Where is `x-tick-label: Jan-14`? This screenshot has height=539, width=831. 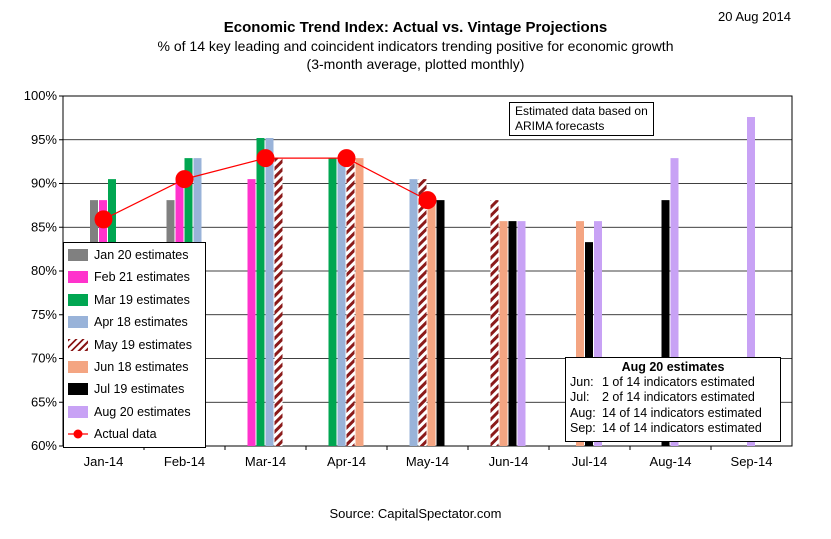 x-tick-label: Jan-14 is located at coordinates (104, 461).